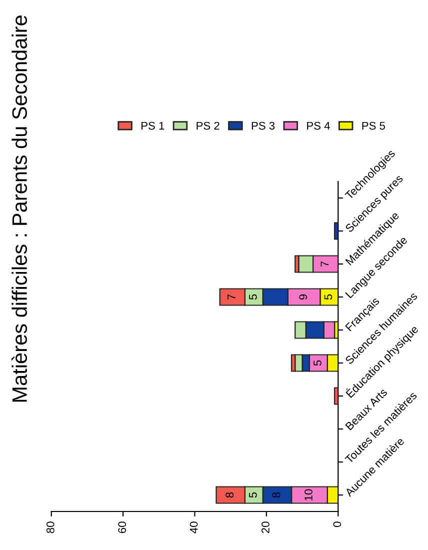 Image resolution: width=428 pixels, height=550 pixels. I want to click on x-tick-label: 80, so click(50, 528).